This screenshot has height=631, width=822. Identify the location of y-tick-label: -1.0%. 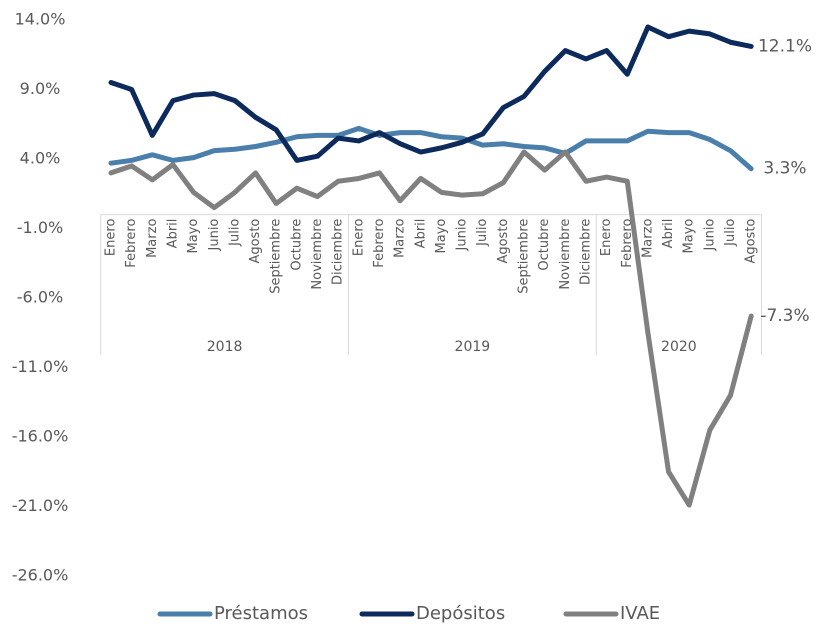
(40, 227).